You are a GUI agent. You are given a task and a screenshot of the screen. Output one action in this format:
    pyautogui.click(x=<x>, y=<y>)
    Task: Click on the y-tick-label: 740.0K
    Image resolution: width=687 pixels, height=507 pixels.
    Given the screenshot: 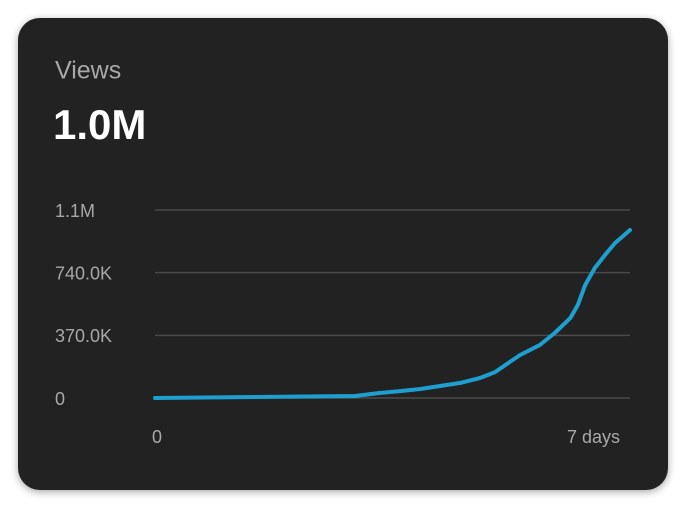 What is the action you would take?
    pyautogui.click(x=83, y=273)
    